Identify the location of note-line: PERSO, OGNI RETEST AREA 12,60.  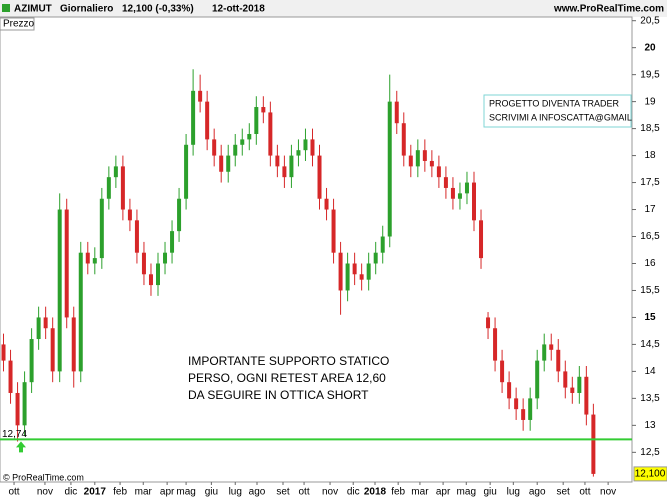
(287, 378).